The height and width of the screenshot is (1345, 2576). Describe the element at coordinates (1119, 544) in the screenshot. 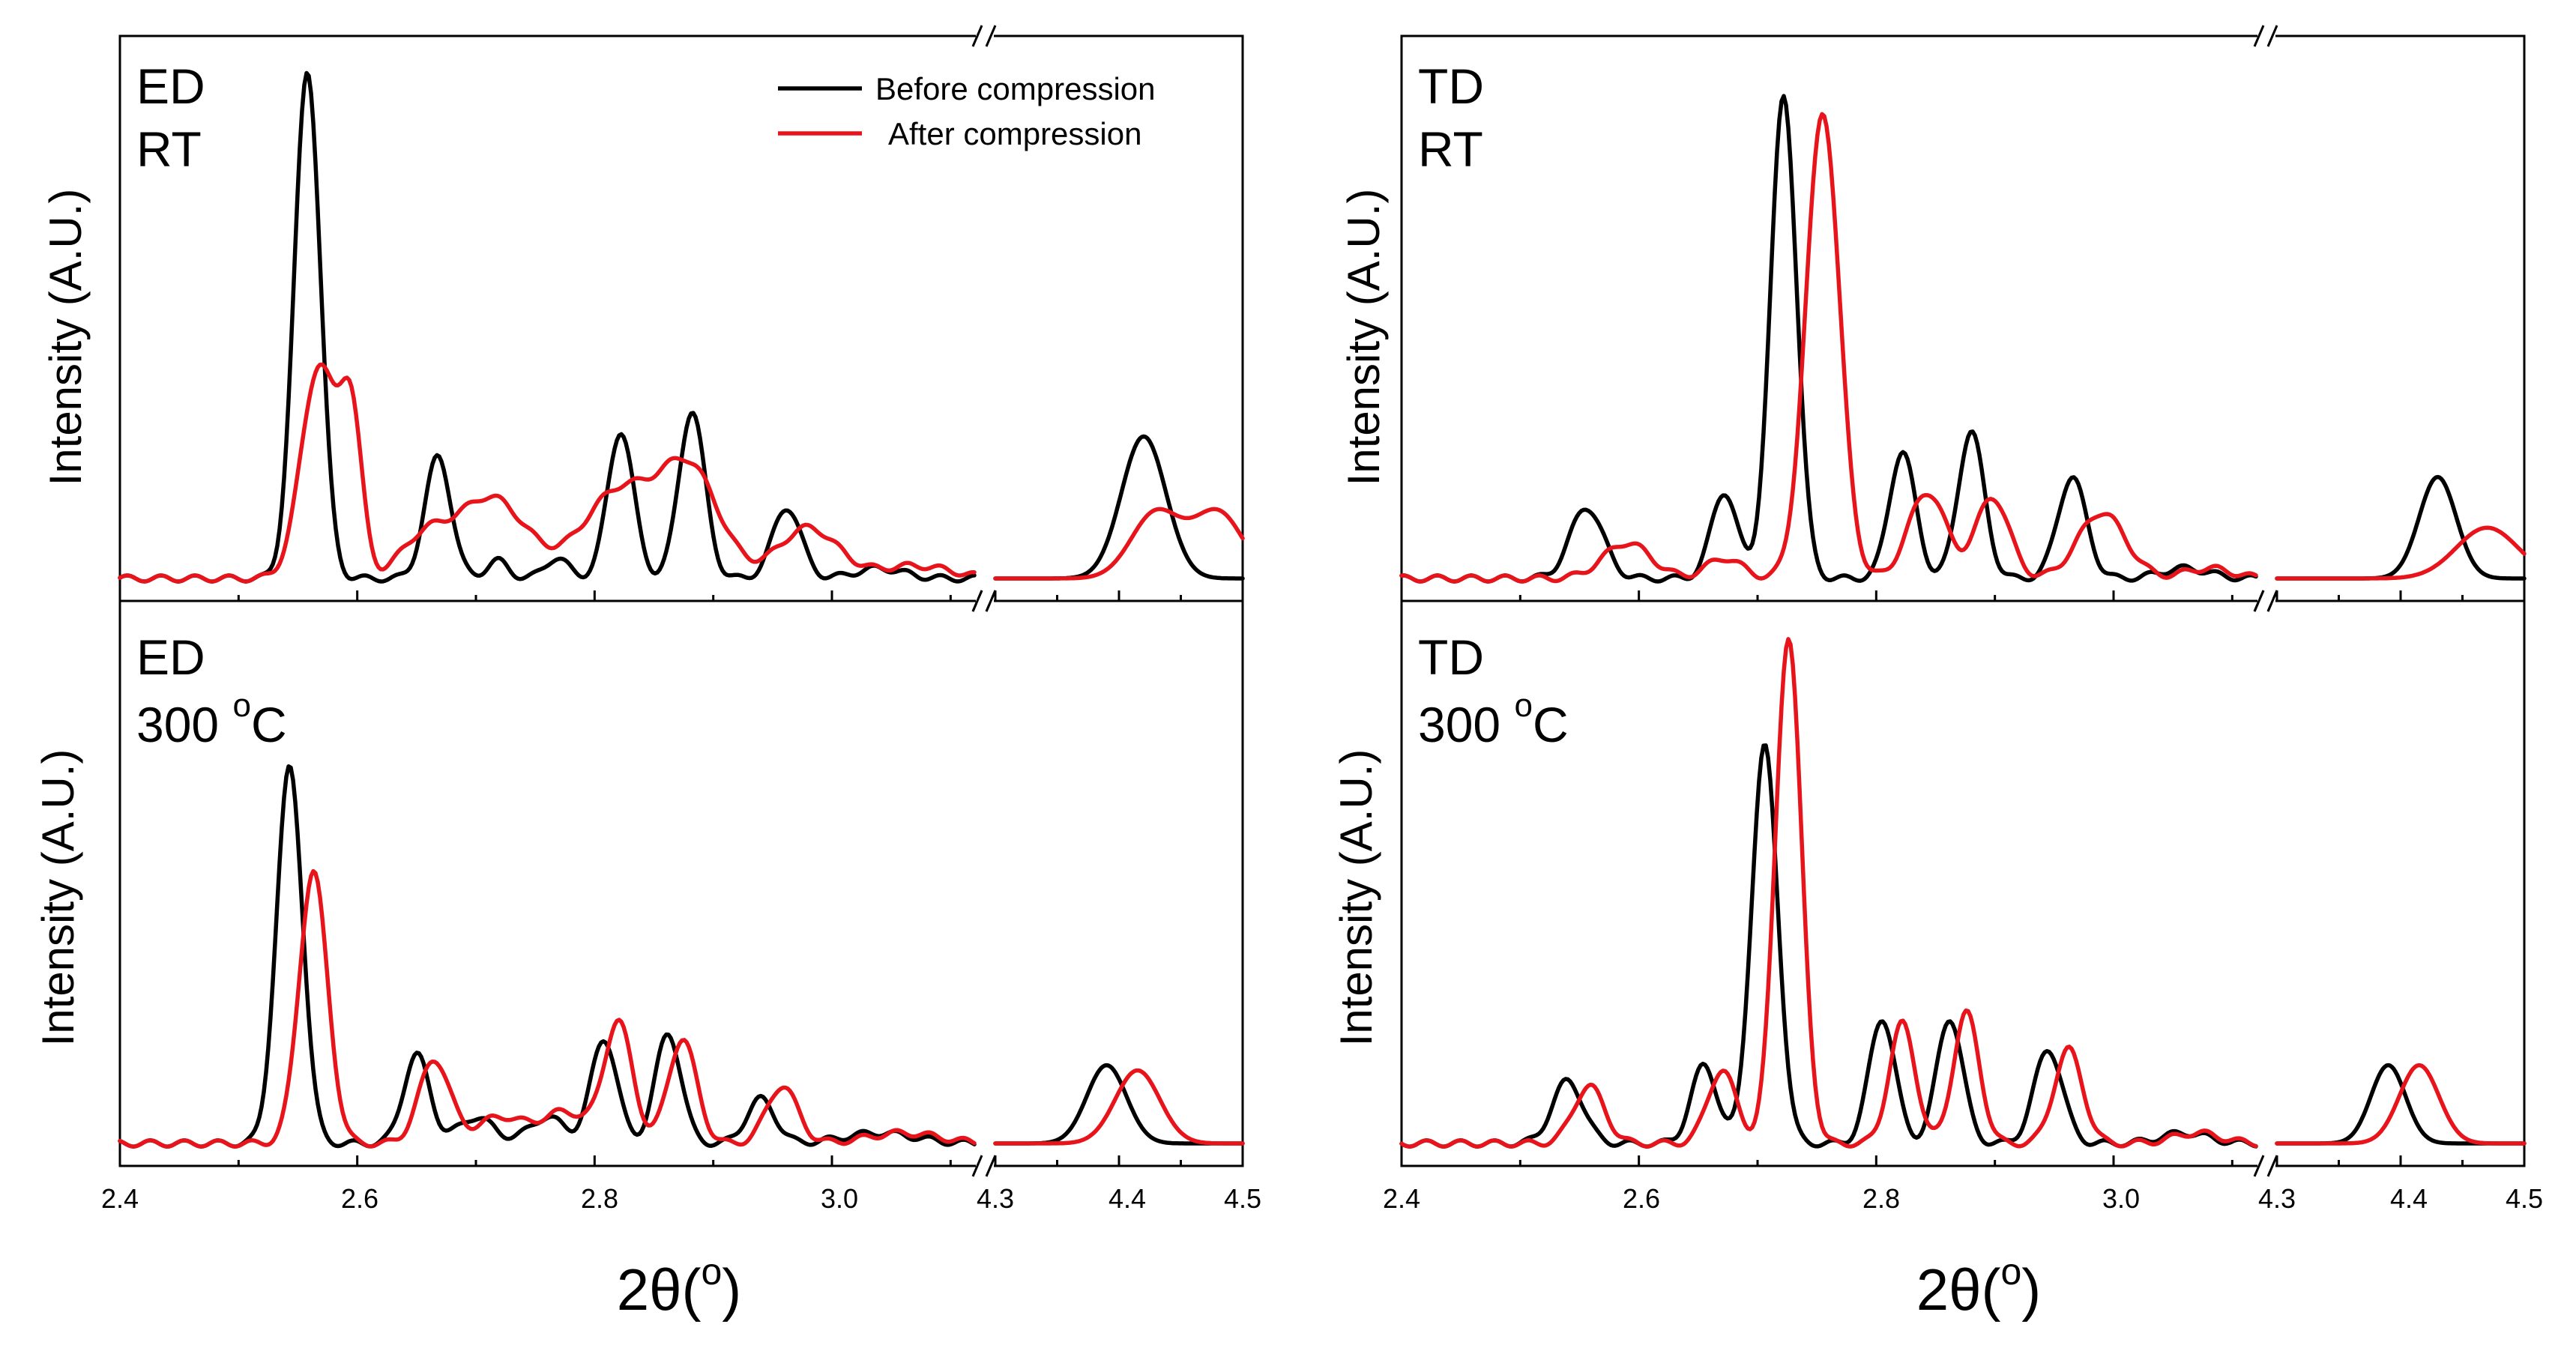

I see `series-after-ed-rt-seg2` at that location.